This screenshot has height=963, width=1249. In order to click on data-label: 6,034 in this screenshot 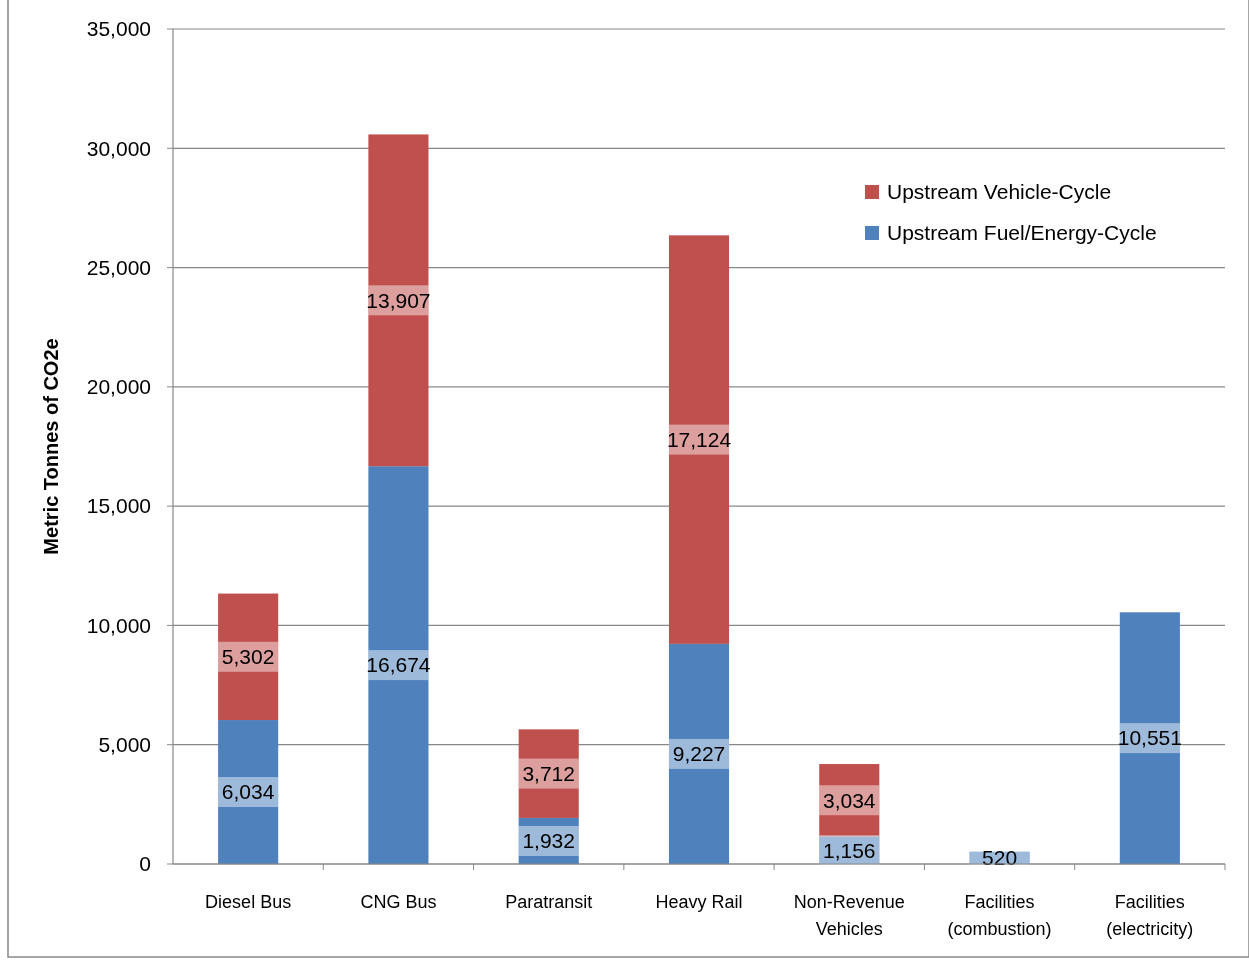, I will do `click(248, 792)`.